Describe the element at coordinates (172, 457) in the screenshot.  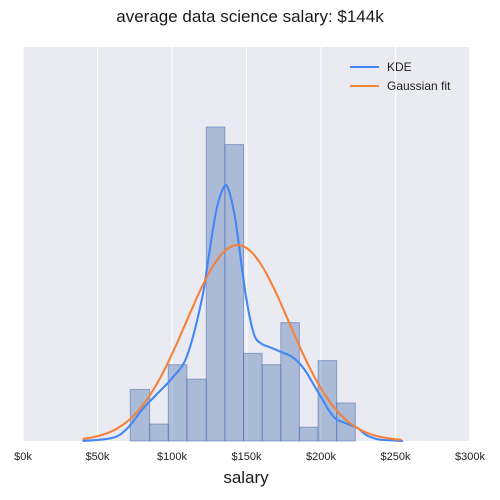
I see `x-tick-label: $100k` at that location.